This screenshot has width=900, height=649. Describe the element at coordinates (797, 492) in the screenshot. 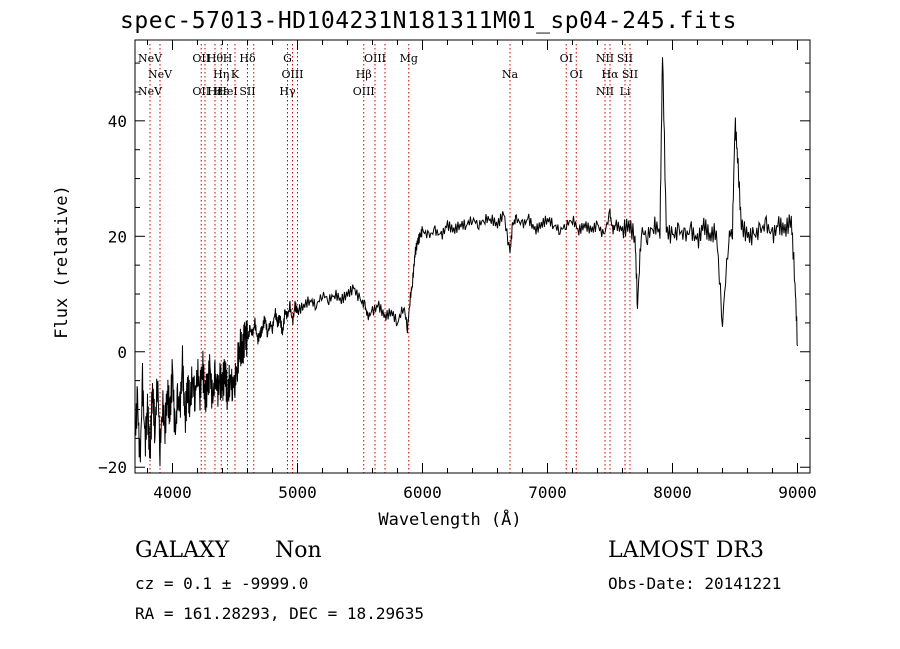

I see `x-tick-label: 9000` at that location.